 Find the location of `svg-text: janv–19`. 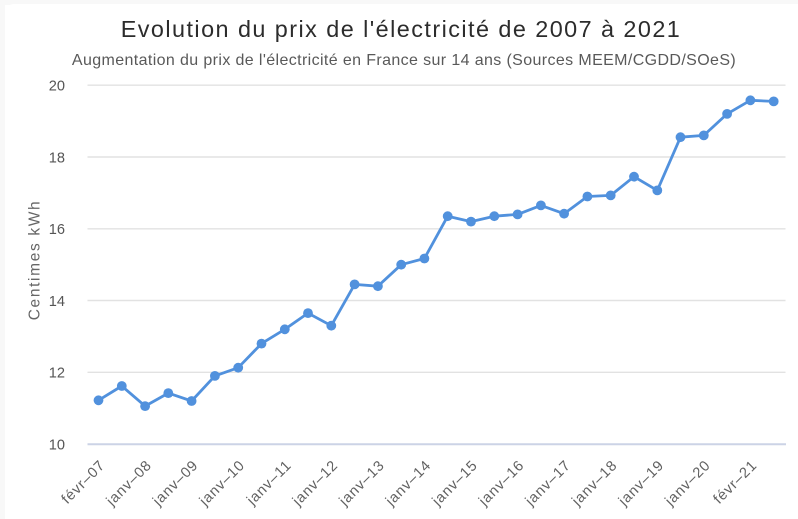

svg-text: janv–19 is located at coordinates (641, 484).